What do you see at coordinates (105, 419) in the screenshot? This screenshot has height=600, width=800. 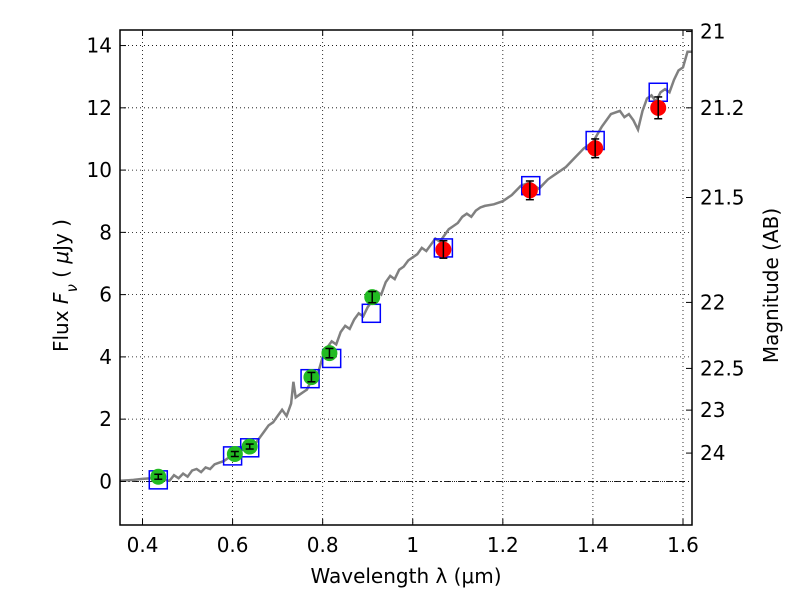 I see `y-tick-label: 2` at bounding box center [105, 419].